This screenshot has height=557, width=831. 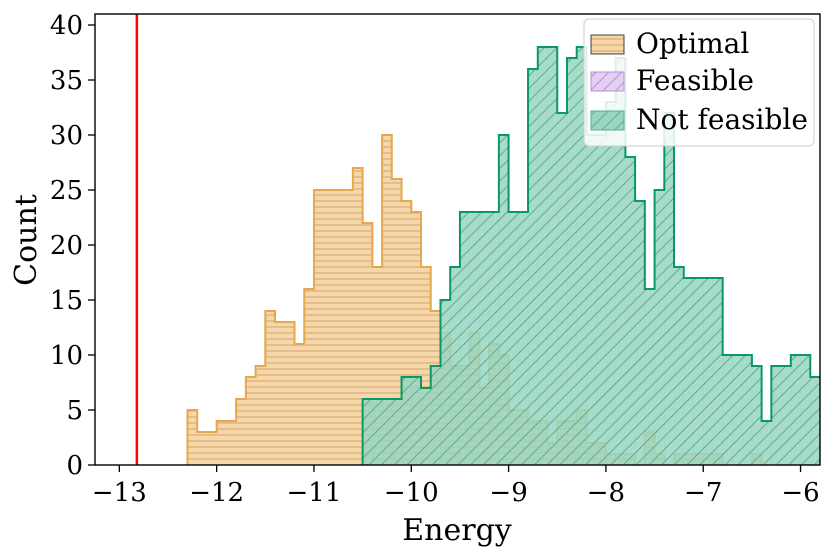 I want to click on x-tick-label: −6, so click(x=800, y=493).